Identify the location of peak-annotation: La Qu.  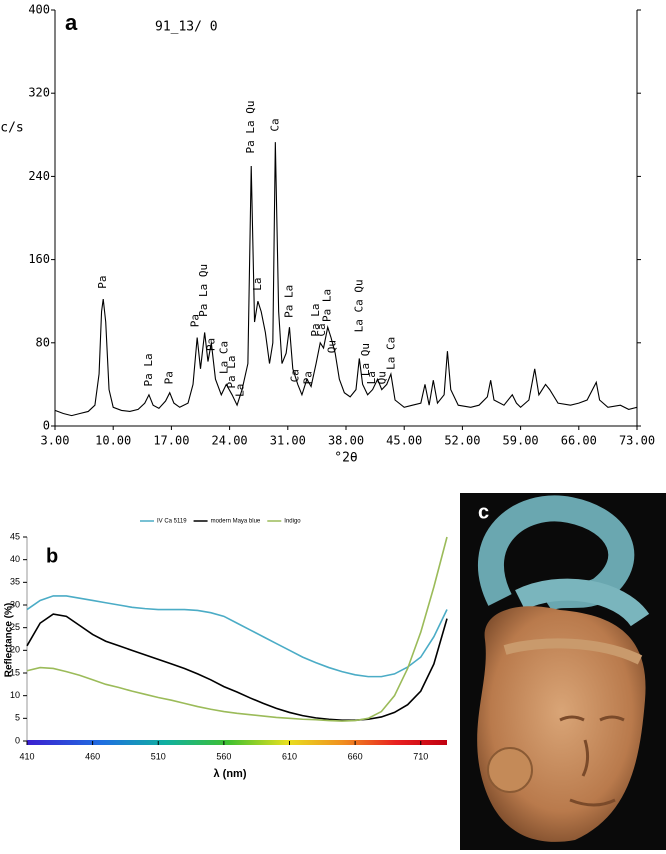
(365, 359).